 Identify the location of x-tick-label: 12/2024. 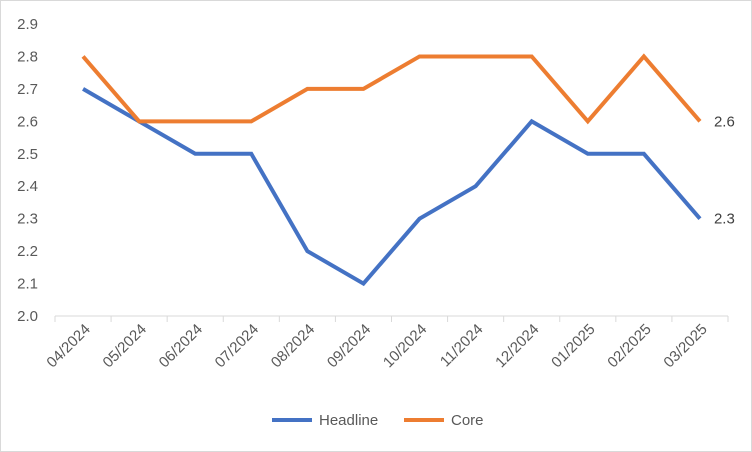
(517, 346).